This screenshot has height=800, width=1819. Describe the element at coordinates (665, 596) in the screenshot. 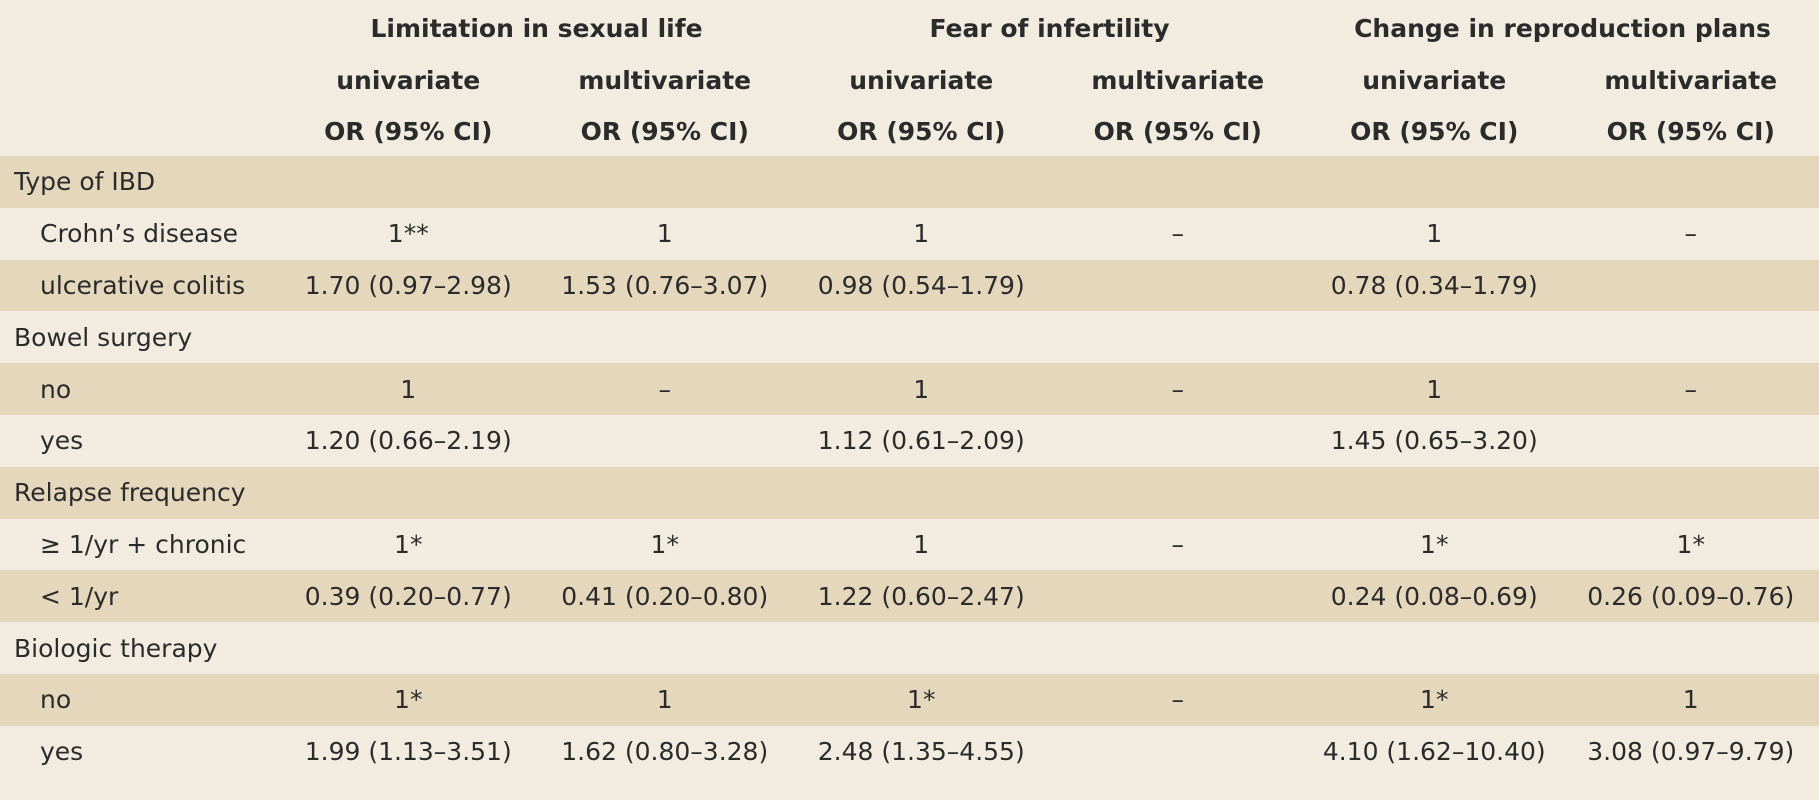

I see `value-cell: 0.41 (0.20–0.80)` at that location.